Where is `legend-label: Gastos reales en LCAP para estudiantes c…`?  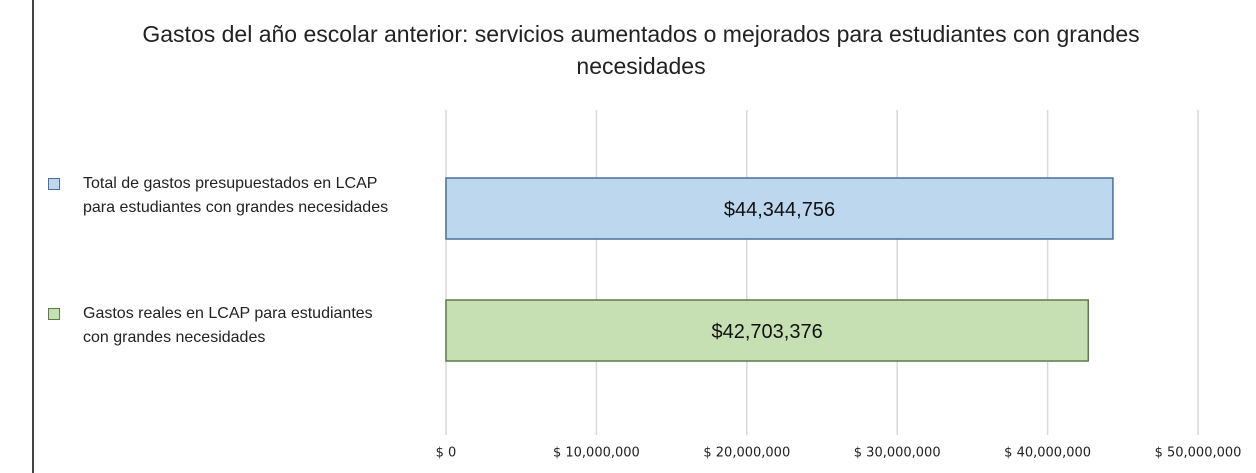 legend-label: Gastos reales en LCAP para estudiantes c… is located at coordinates (228, 325).